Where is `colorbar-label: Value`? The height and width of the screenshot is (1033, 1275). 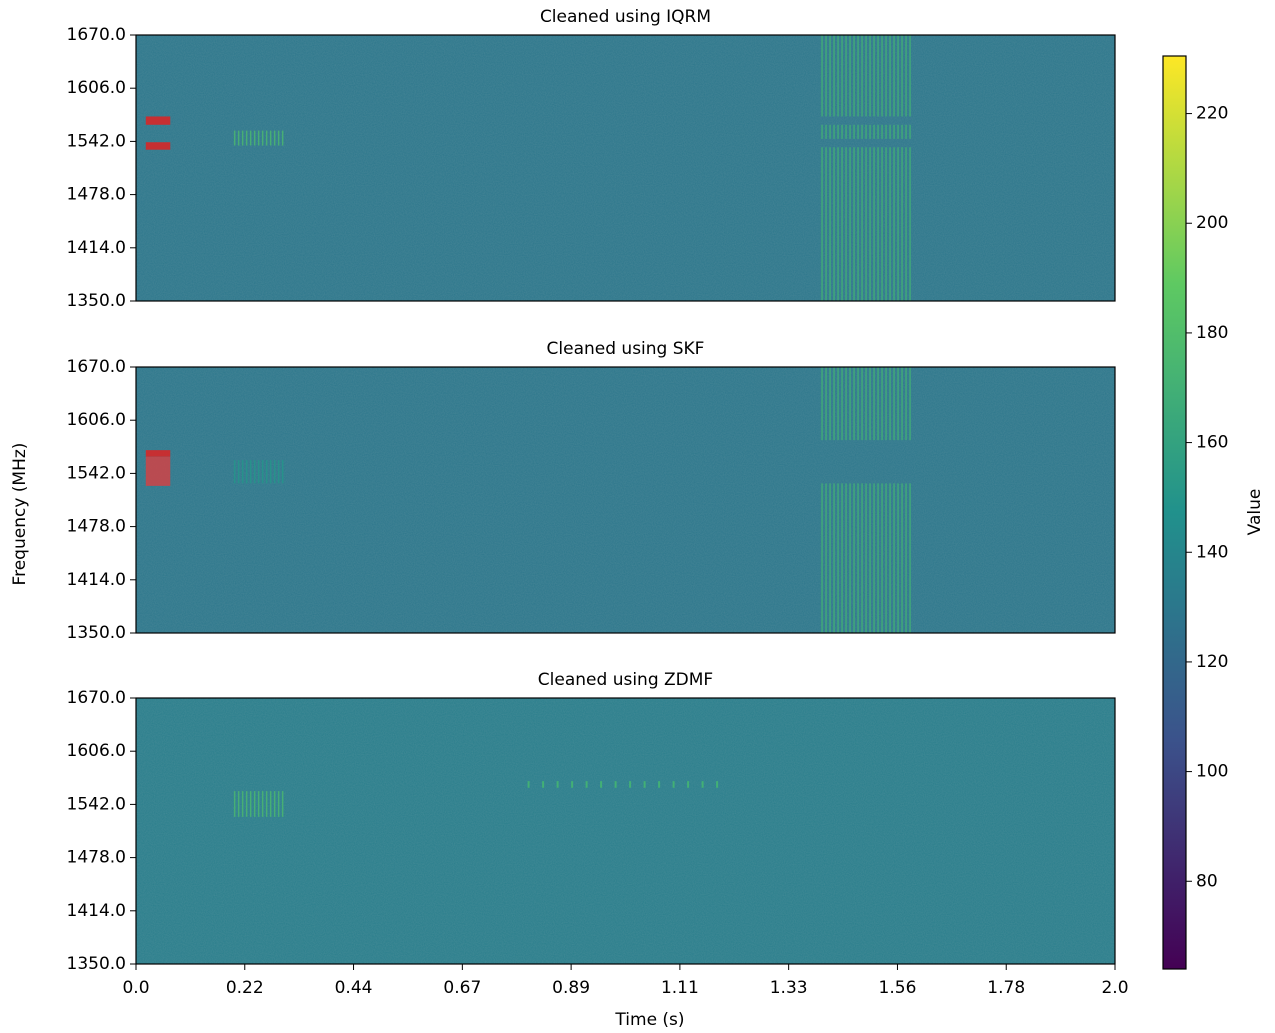 colorbar-label: Value is located at coordinates (1255, 512).